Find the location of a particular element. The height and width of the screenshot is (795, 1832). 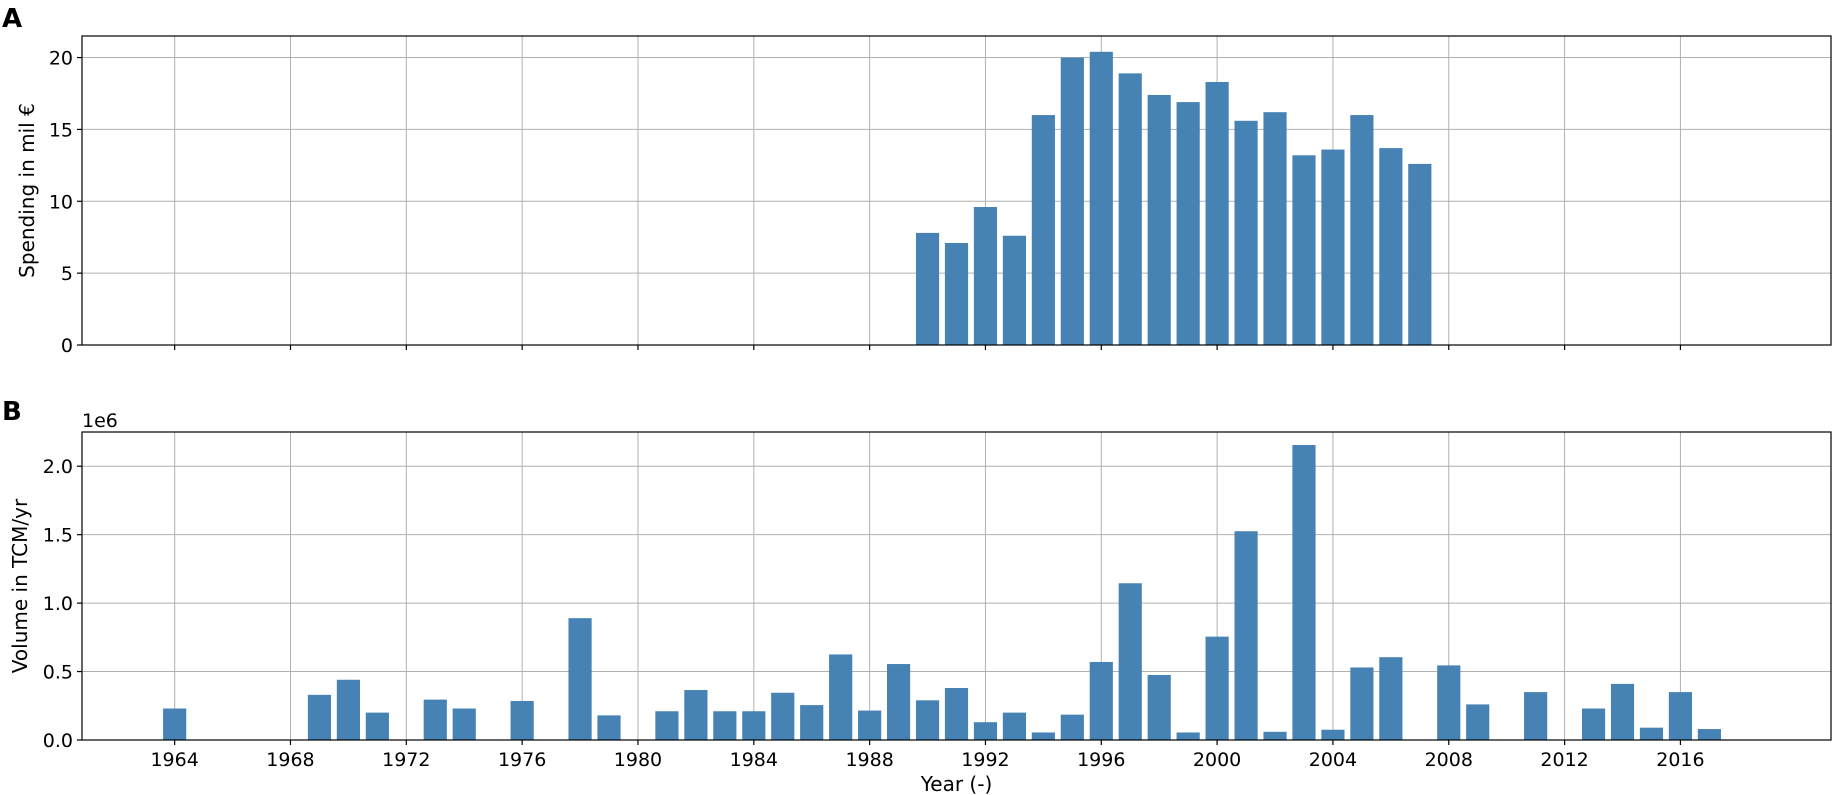

bar-1973 is located at coordinates (435, 719).